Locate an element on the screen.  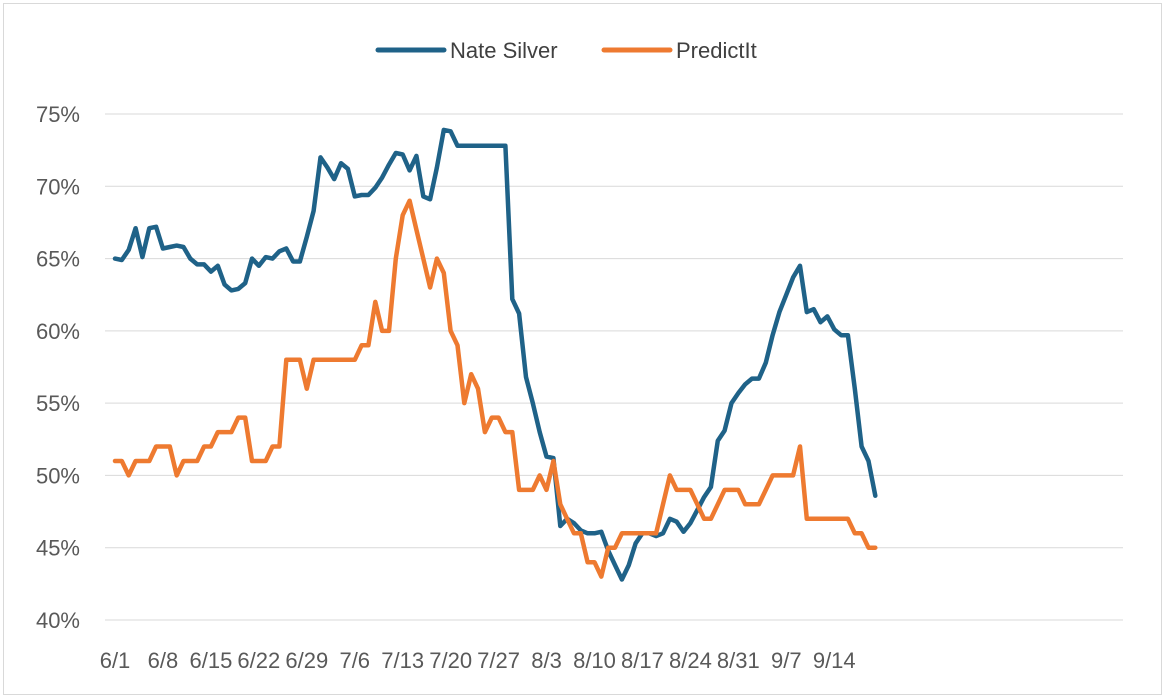
x-tick-label: 8/17 is located at coordinates (642, 660).